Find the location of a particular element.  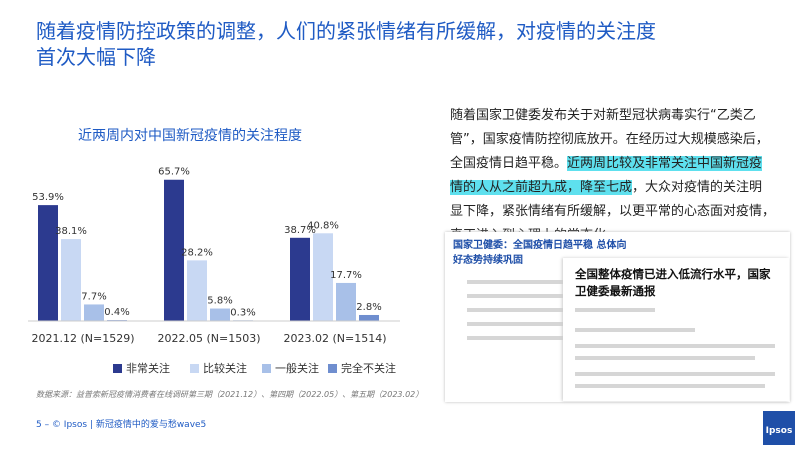

value-label: 65.7% is located at coordinates (174, 172).